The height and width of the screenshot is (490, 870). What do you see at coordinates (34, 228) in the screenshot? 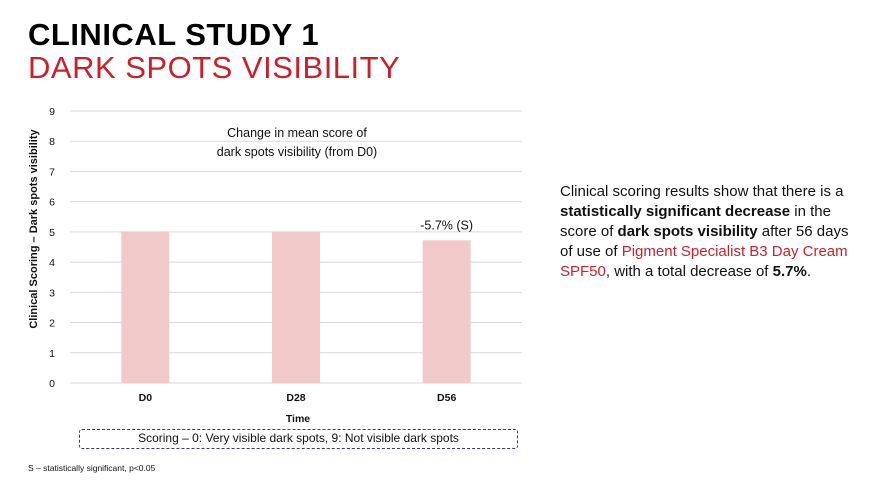
I see `y-axis-label: Clinical Scoring – Dark spots visibility` at bounding box center [34, 228].